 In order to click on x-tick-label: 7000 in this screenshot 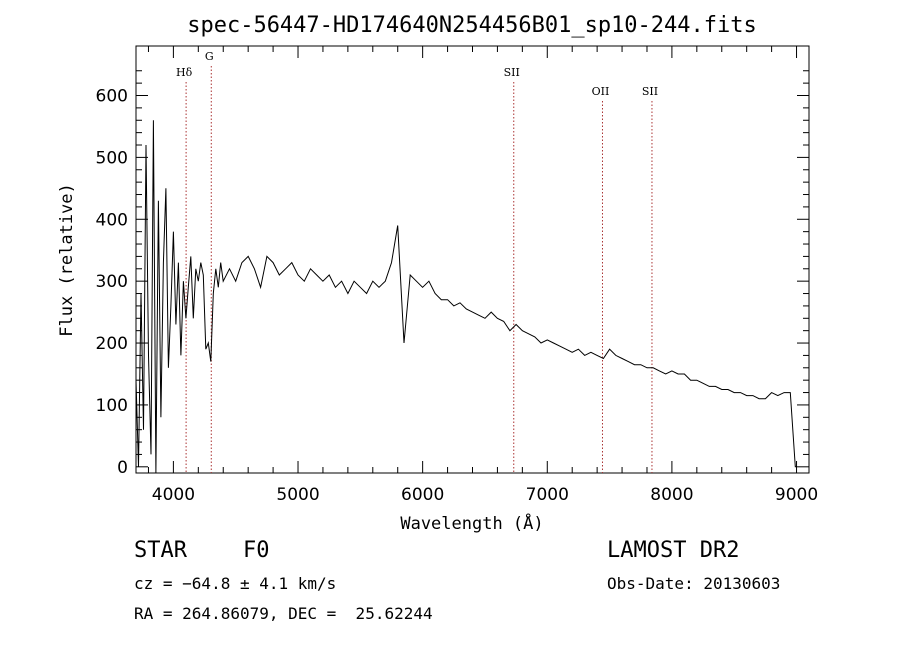, I will do `click(547, 495)`.